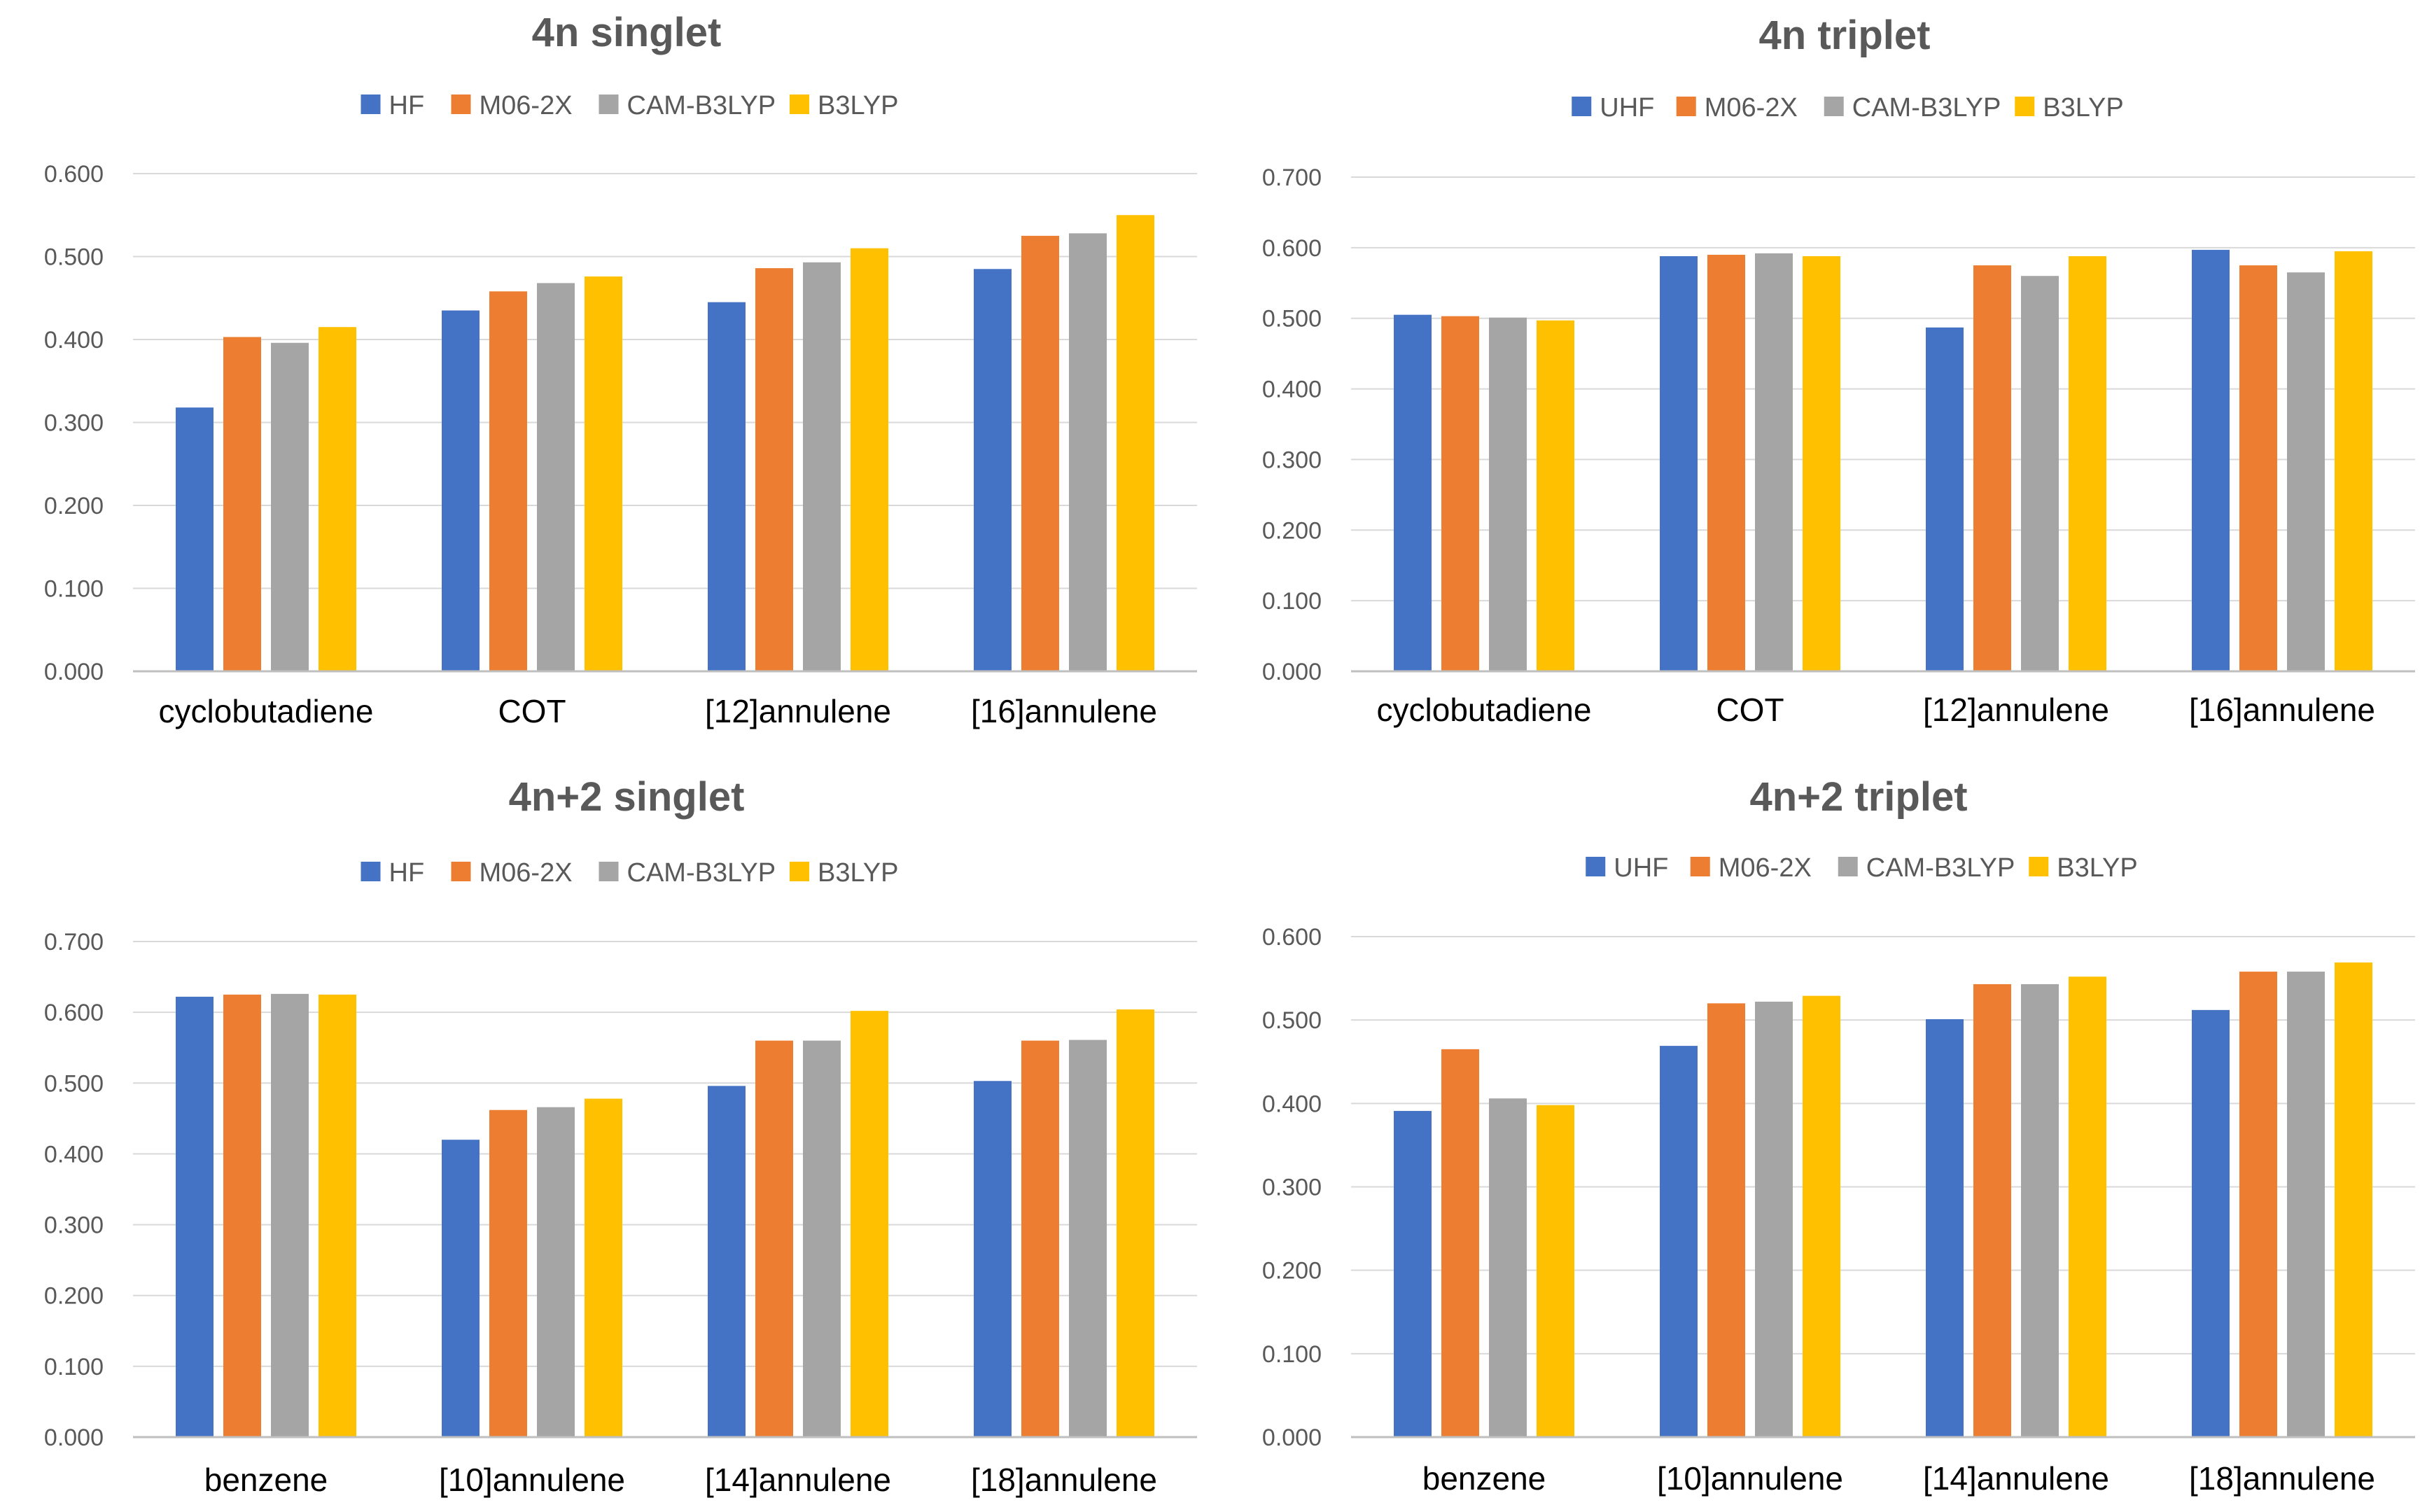 This screenshot has width=2434, height=1512. I want to click on chart-title: 4n+2 triplet, so click(1858, 797).